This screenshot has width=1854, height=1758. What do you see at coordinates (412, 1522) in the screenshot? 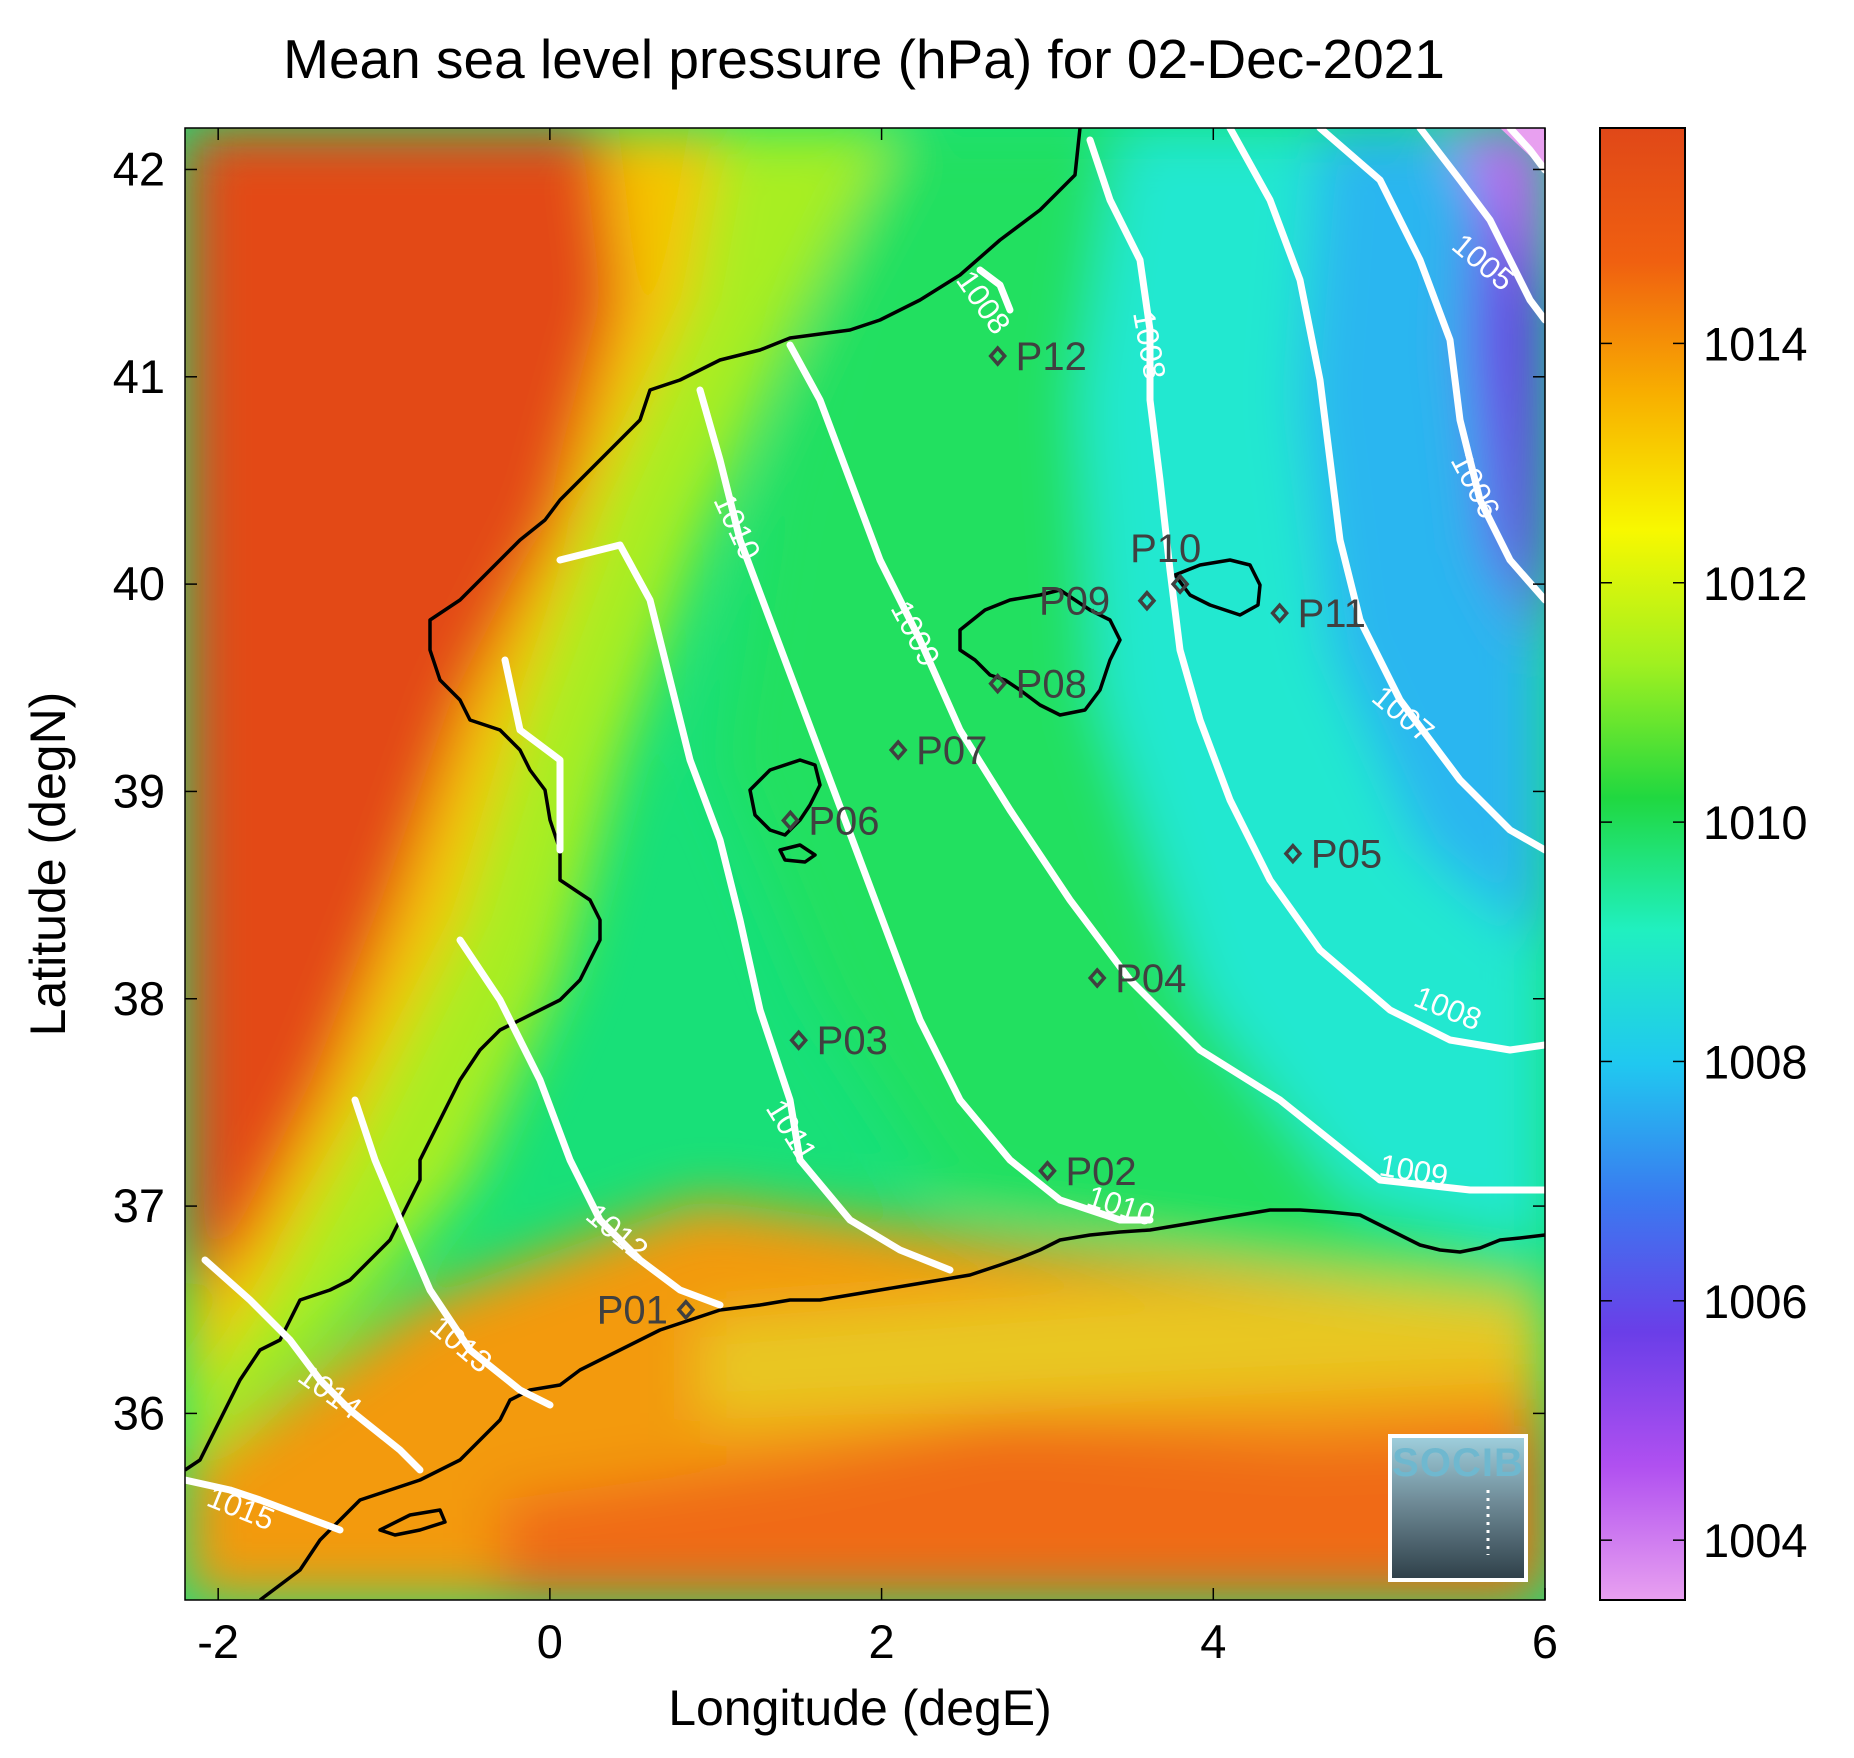
I see `alboran-island` at bounding box center [412, 1522].